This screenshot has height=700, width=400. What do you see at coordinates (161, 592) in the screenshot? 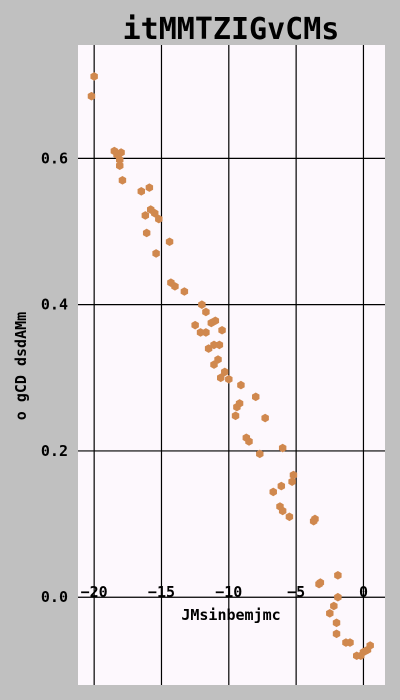
I see `x-tick-label: −15` at bounding box center [161, 592].